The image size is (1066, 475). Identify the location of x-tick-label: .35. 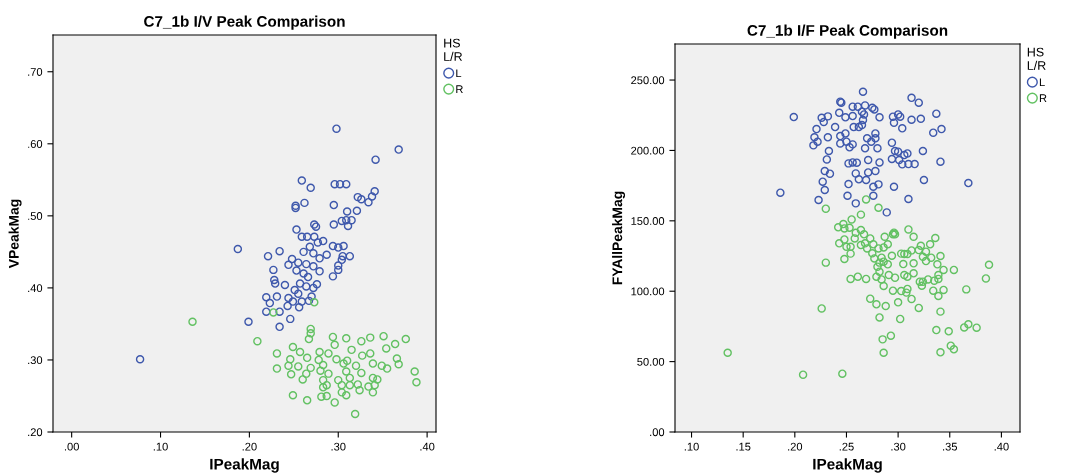
(950, 446).